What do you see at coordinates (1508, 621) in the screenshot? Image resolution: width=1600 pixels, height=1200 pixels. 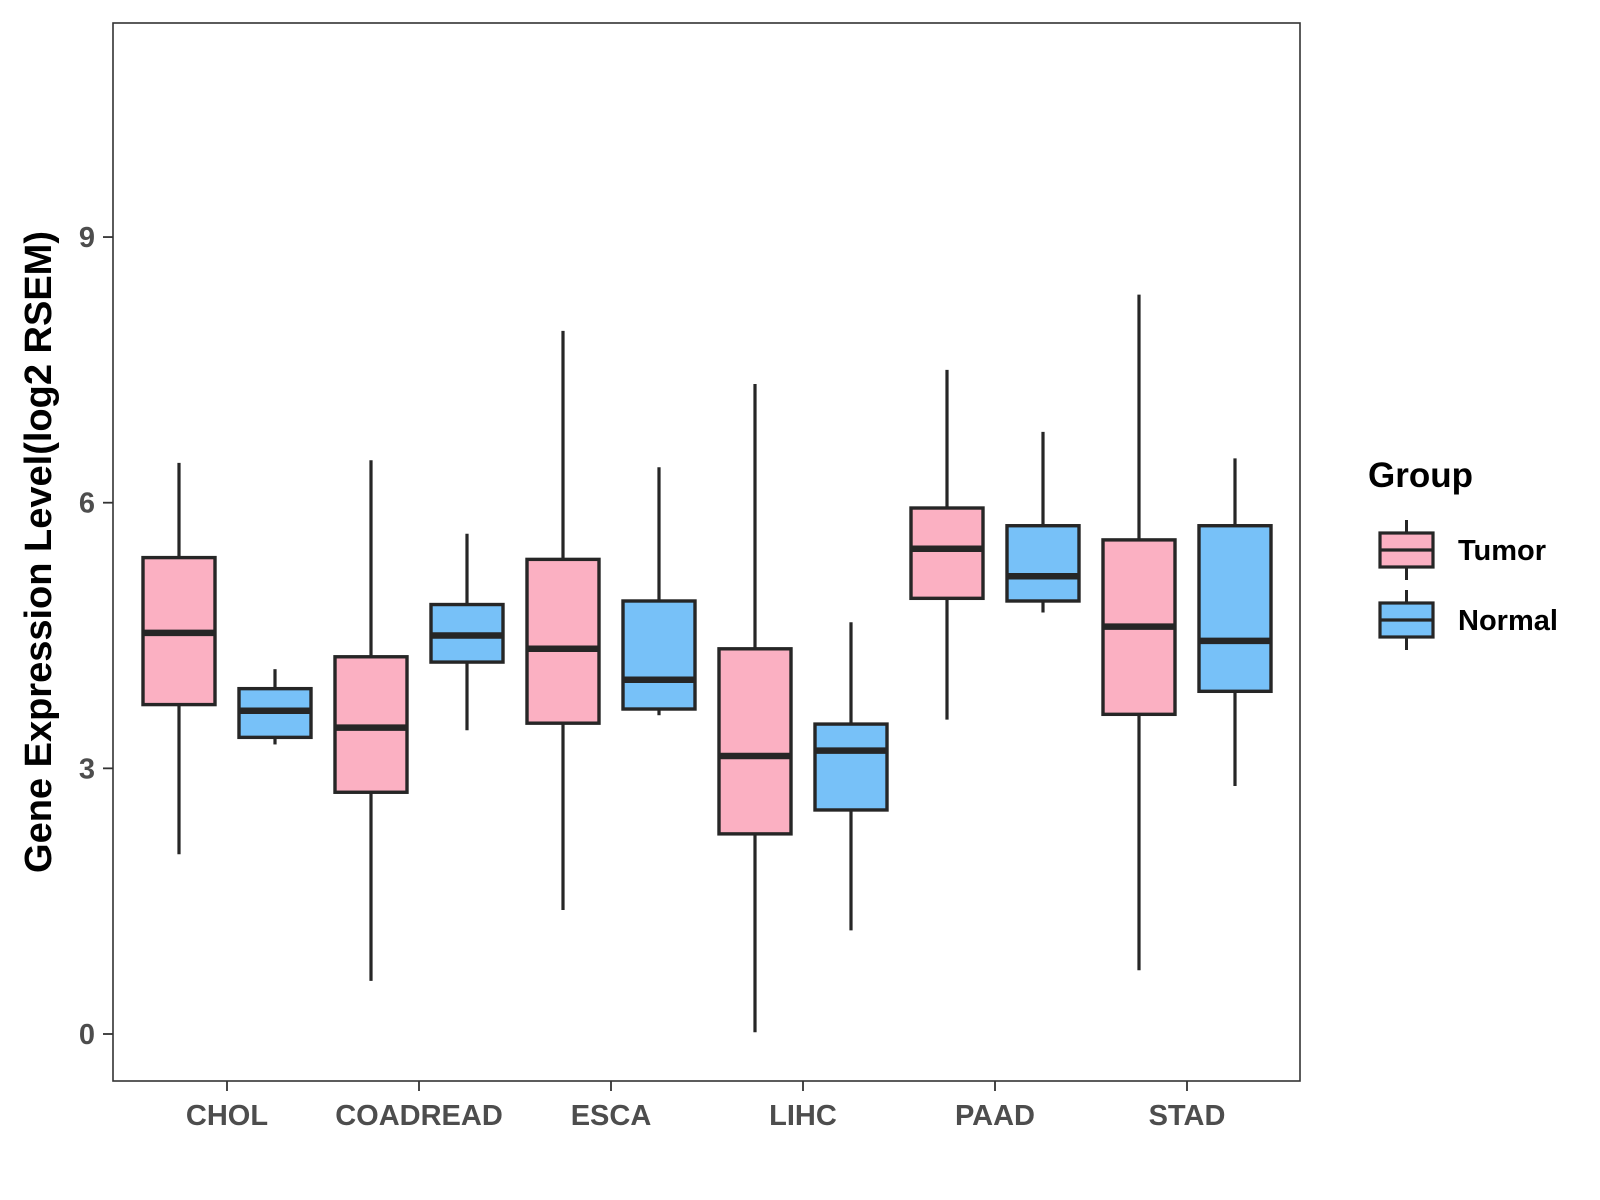 I see `legend-label-normal: Normal` at bounding box center [1508, 621].